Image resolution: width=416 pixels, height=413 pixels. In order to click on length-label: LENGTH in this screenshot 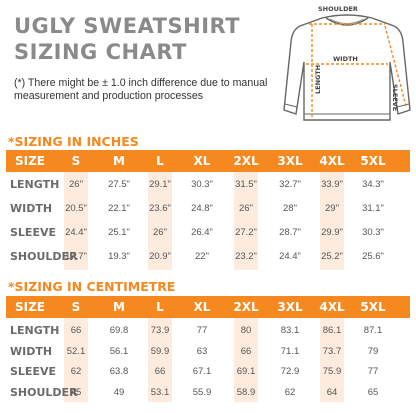, I will do `click(318, 79)`.